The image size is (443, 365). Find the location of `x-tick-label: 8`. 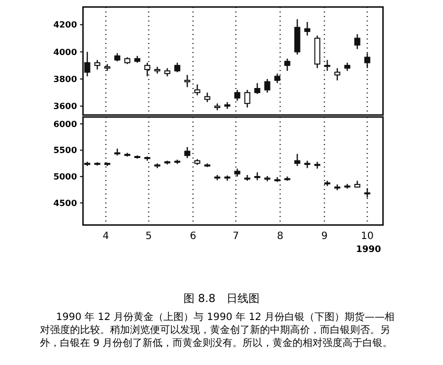

x-tick-label: 8 is located at coordinates (280, 236).